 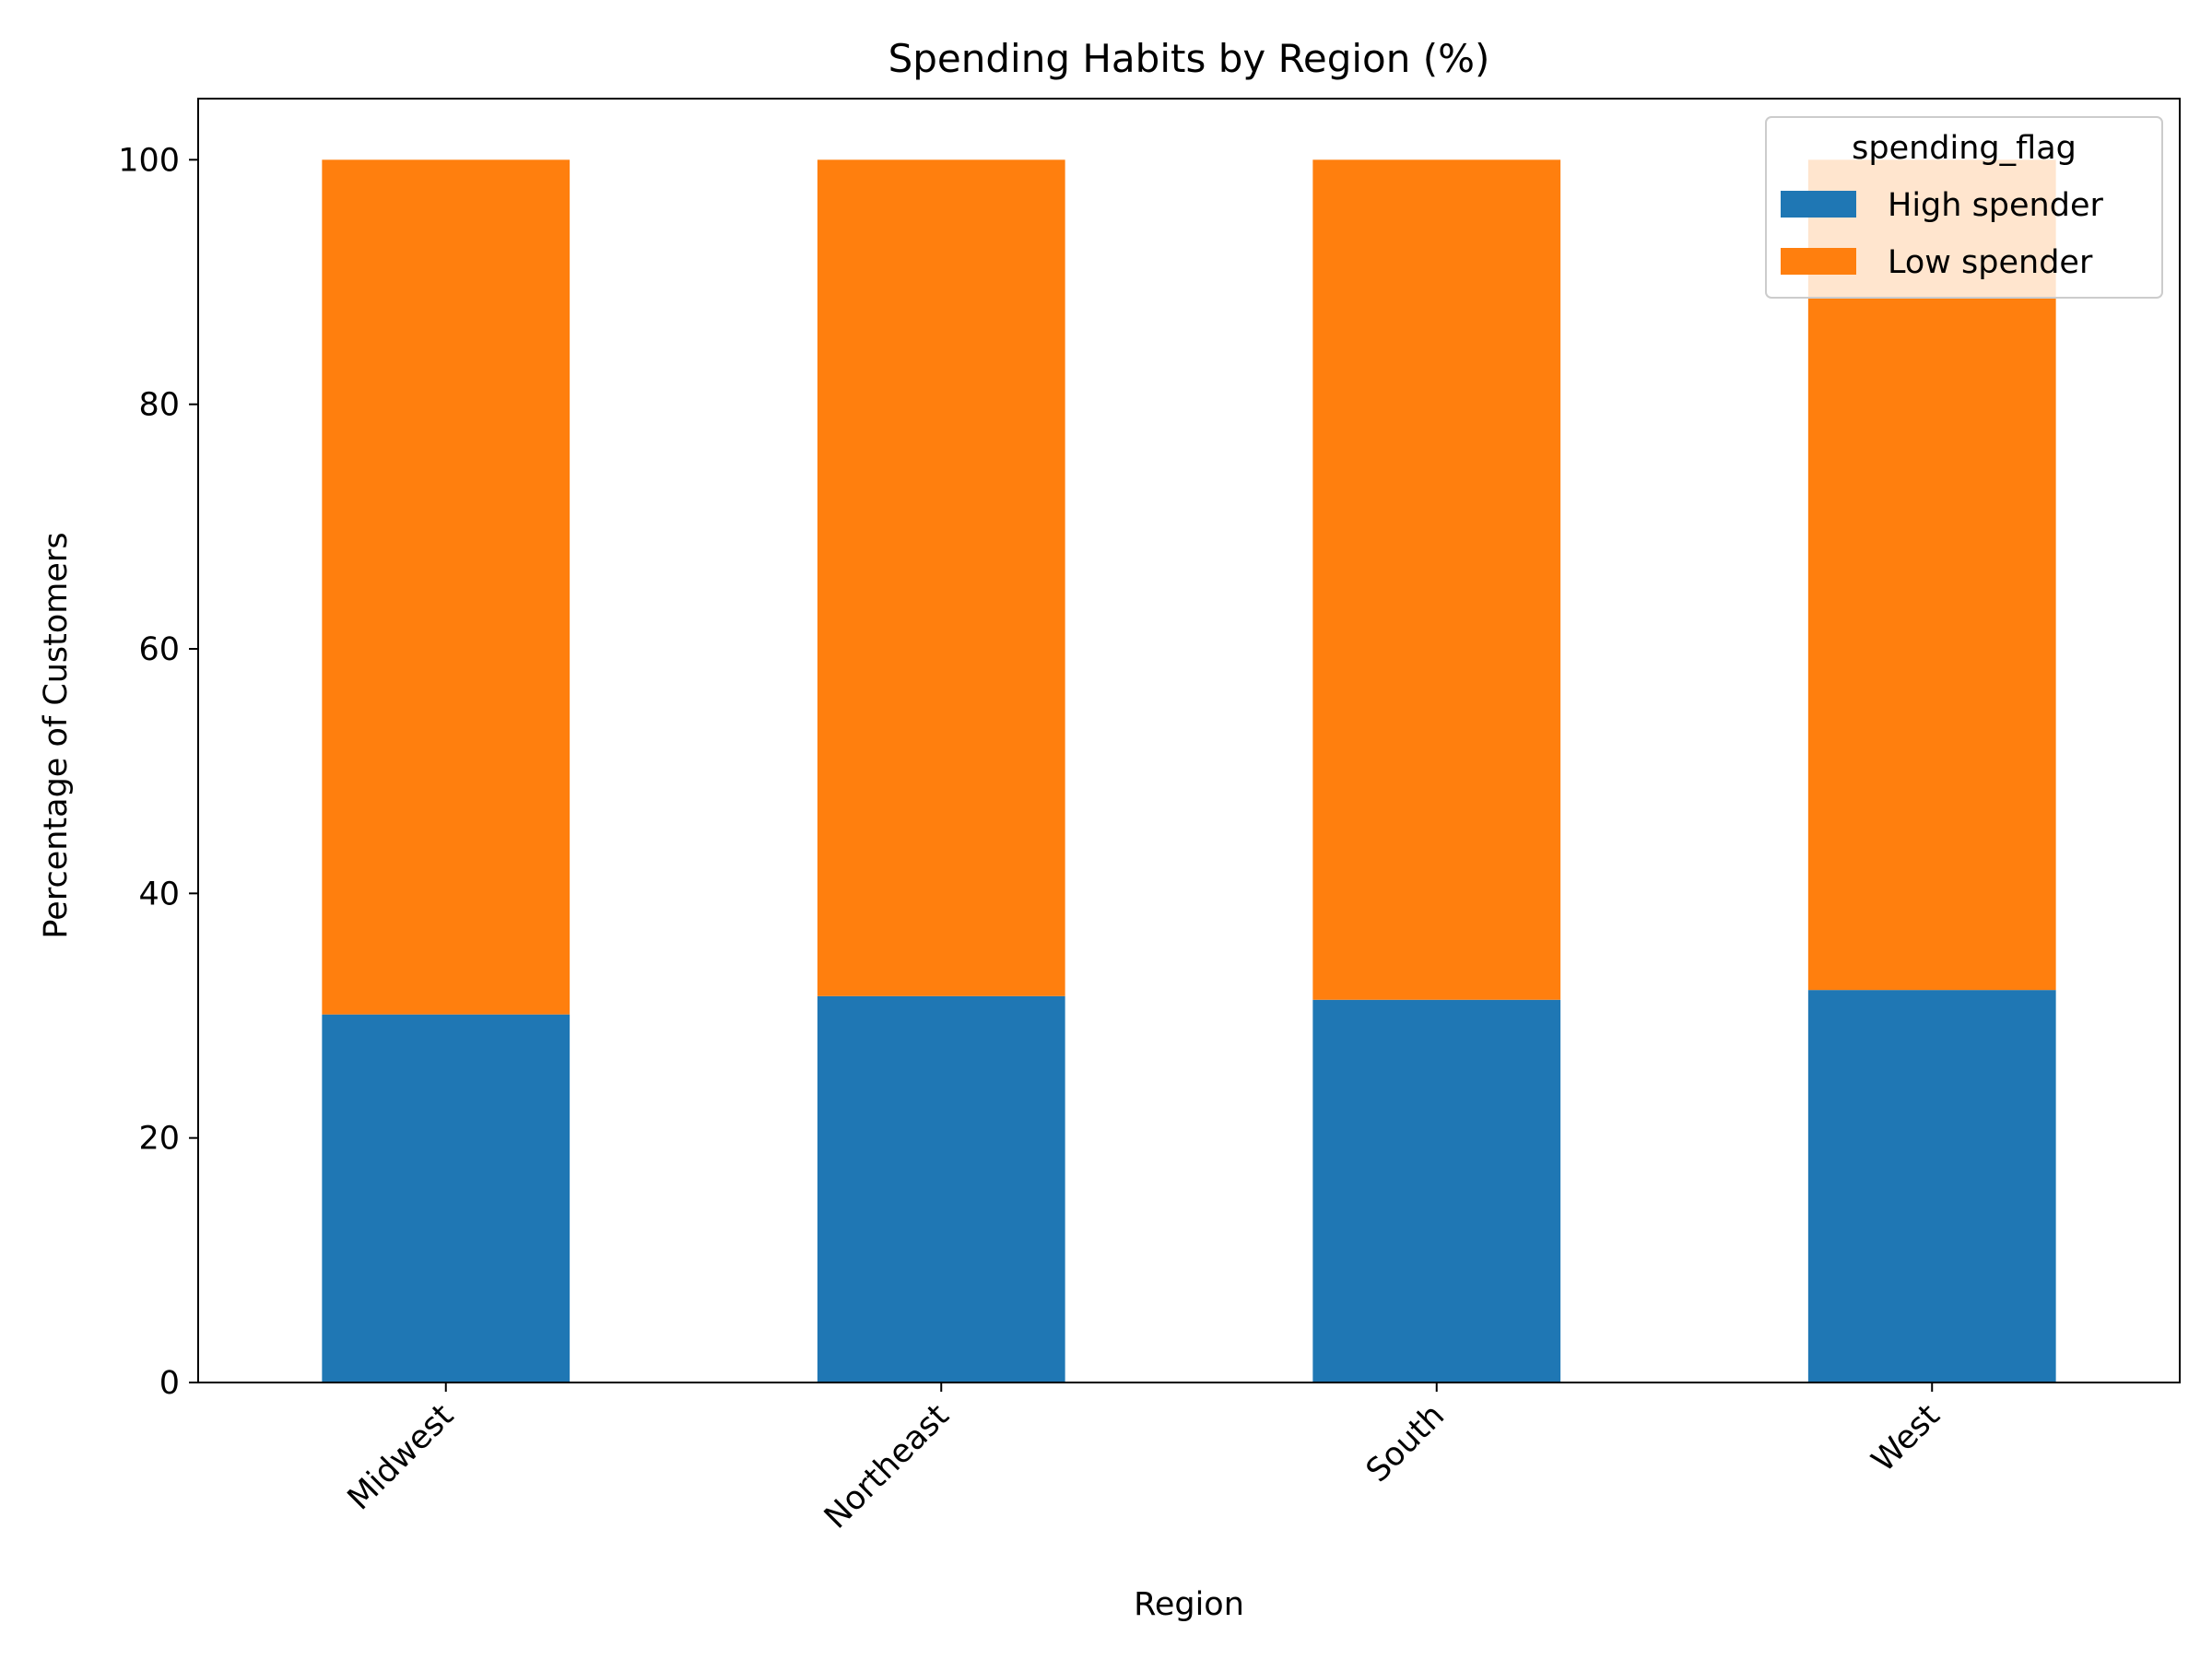 What do you see at coordinates (159, 405) in the screenshot?
I see `y-tick-label: 80` at bounding box center [159, 405].